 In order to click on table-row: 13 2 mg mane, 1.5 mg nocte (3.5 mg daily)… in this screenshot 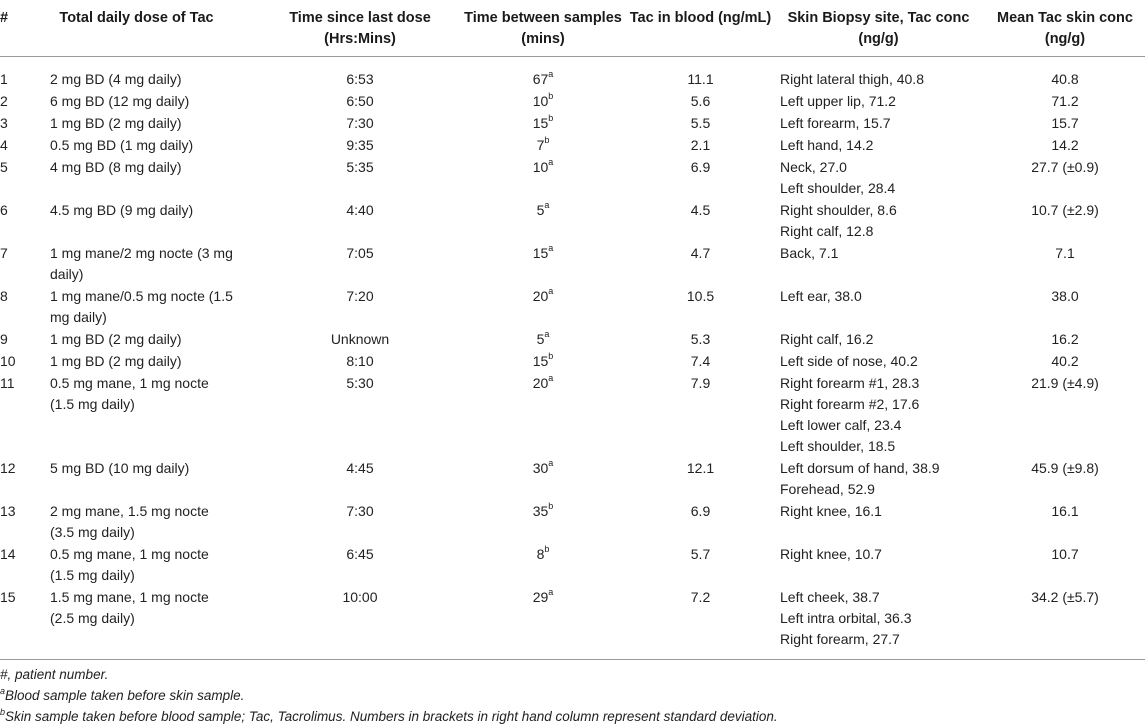, I will do `click(572, 521)`.